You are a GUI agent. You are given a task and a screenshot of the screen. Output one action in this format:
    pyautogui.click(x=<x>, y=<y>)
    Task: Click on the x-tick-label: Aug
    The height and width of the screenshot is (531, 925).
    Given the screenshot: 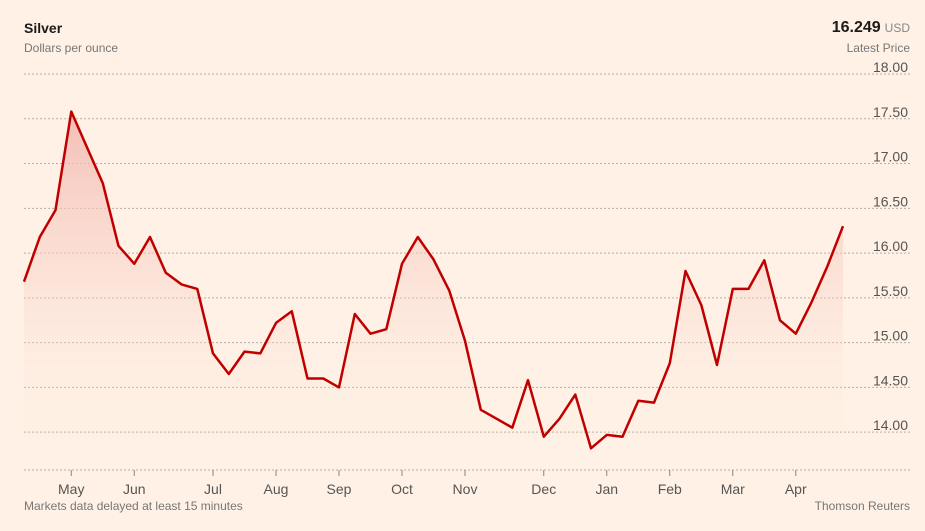 What is the action you would take?
    pyautogui.click(x=276, y=489)
    